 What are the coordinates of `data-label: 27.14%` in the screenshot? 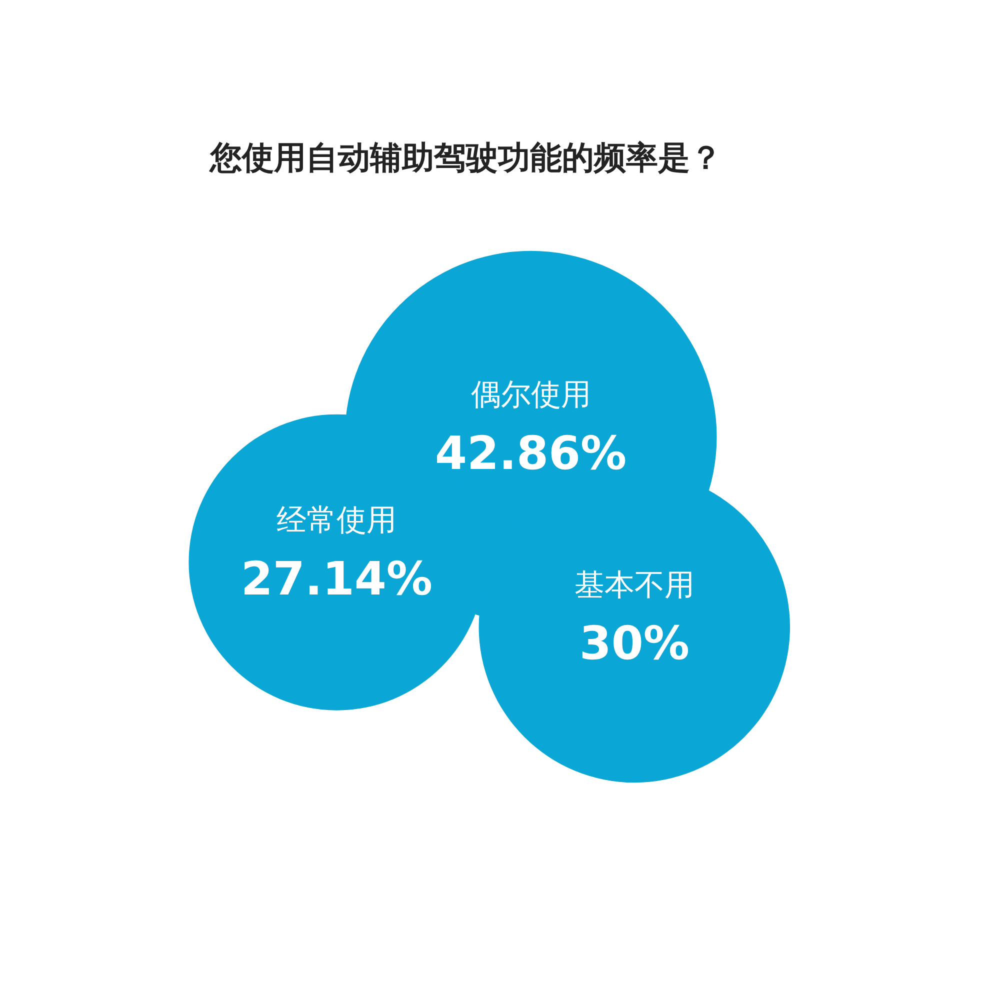 It's located at (336, 578).